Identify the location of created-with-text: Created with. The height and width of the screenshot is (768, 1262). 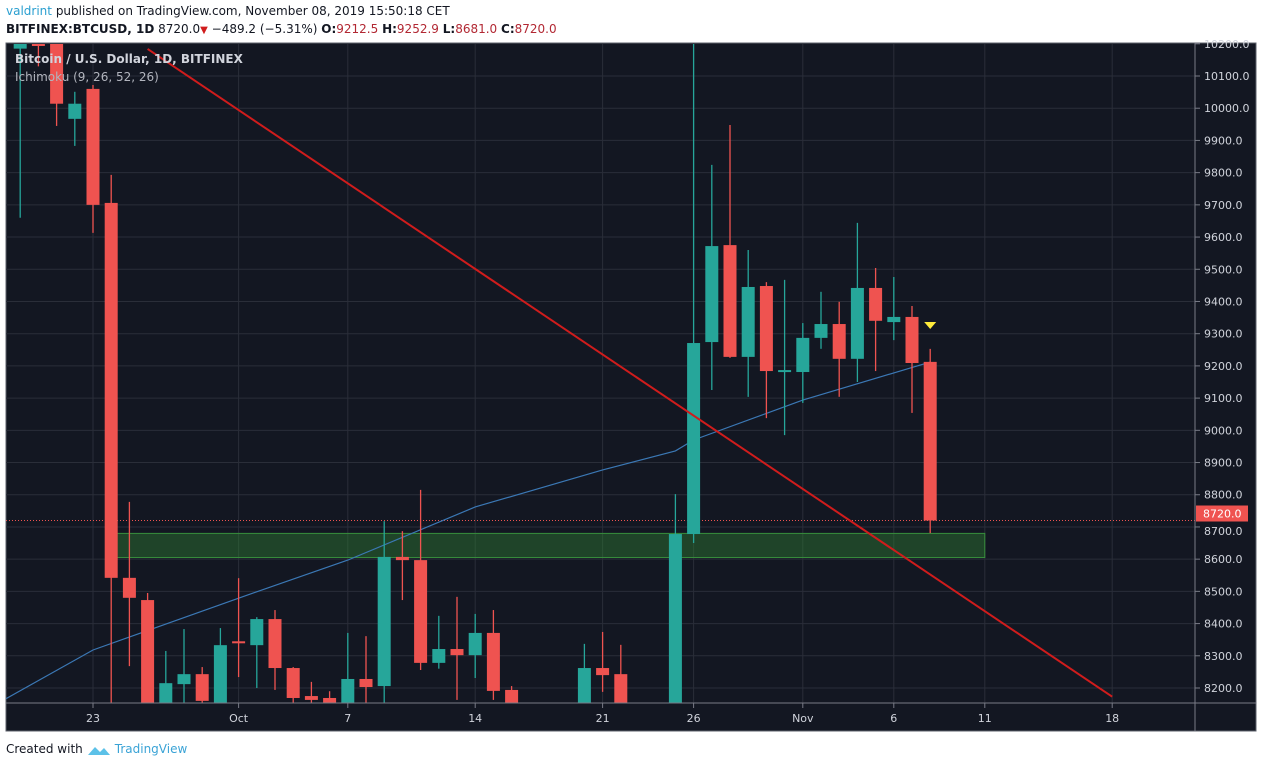
(44, 749).